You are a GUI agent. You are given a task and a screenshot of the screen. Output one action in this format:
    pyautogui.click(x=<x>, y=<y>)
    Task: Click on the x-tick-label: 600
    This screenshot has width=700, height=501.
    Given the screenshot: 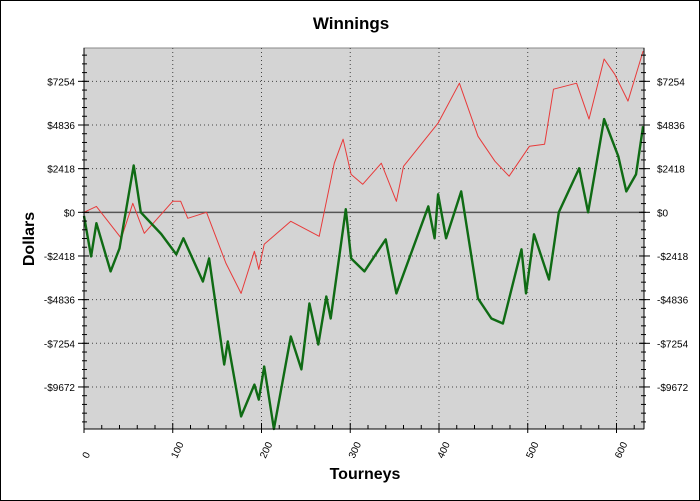 What is the action you would take?
    pyautogui.click(x=621, y=450)
    